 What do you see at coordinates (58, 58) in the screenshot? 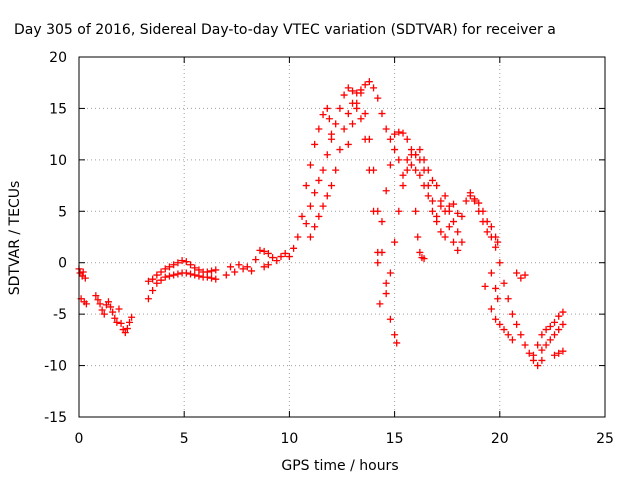
I see `y-tick-label: 20` at bounding box center [58, 58].